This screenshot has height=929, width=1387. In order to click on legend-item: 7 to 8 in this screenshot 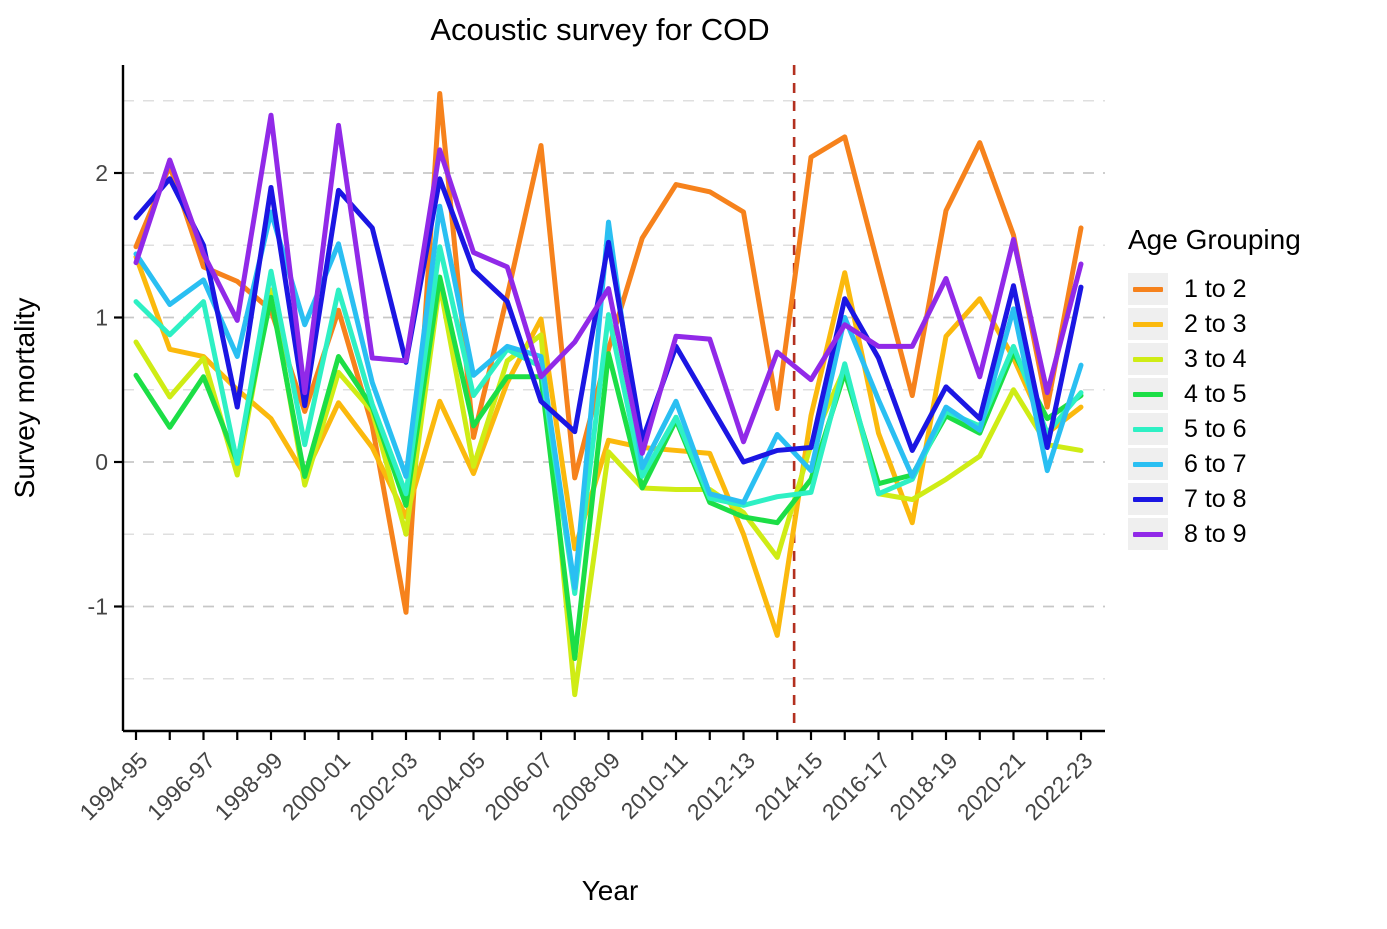, I will do `click(1214, 499)`.